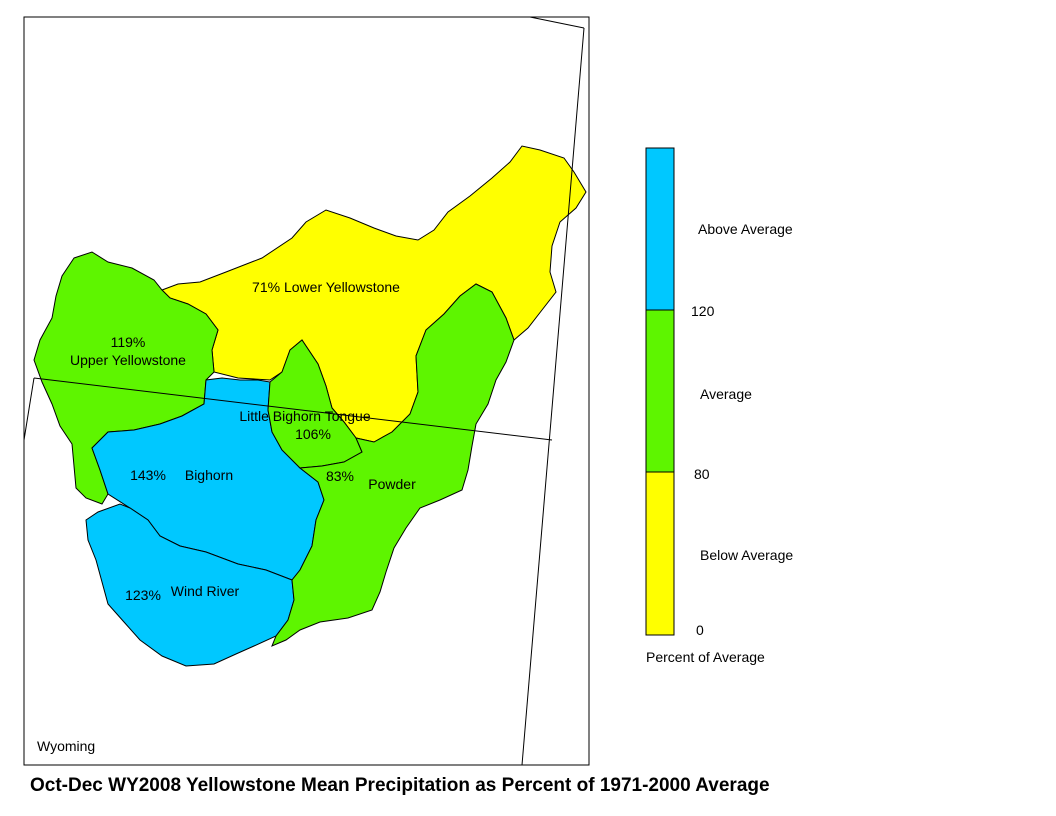 The width and height of the screenshot is (1056, 816). What do you see at coordinates (660, 229) in the screenshot?
I see `legend-swatch-above` at bounding box center [660, 229].